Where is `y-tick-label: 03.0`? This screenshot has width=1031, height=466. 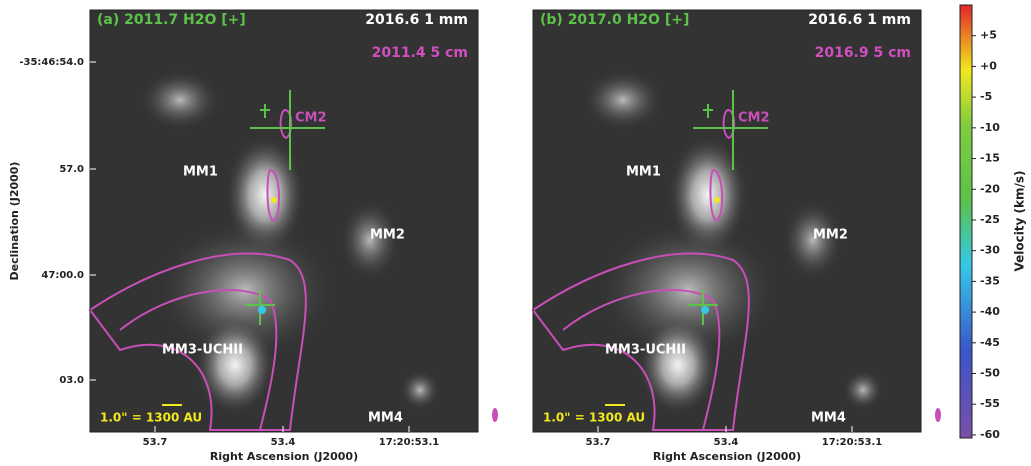 y-tick-label: 03.0 is located at coordinates (71, 380).